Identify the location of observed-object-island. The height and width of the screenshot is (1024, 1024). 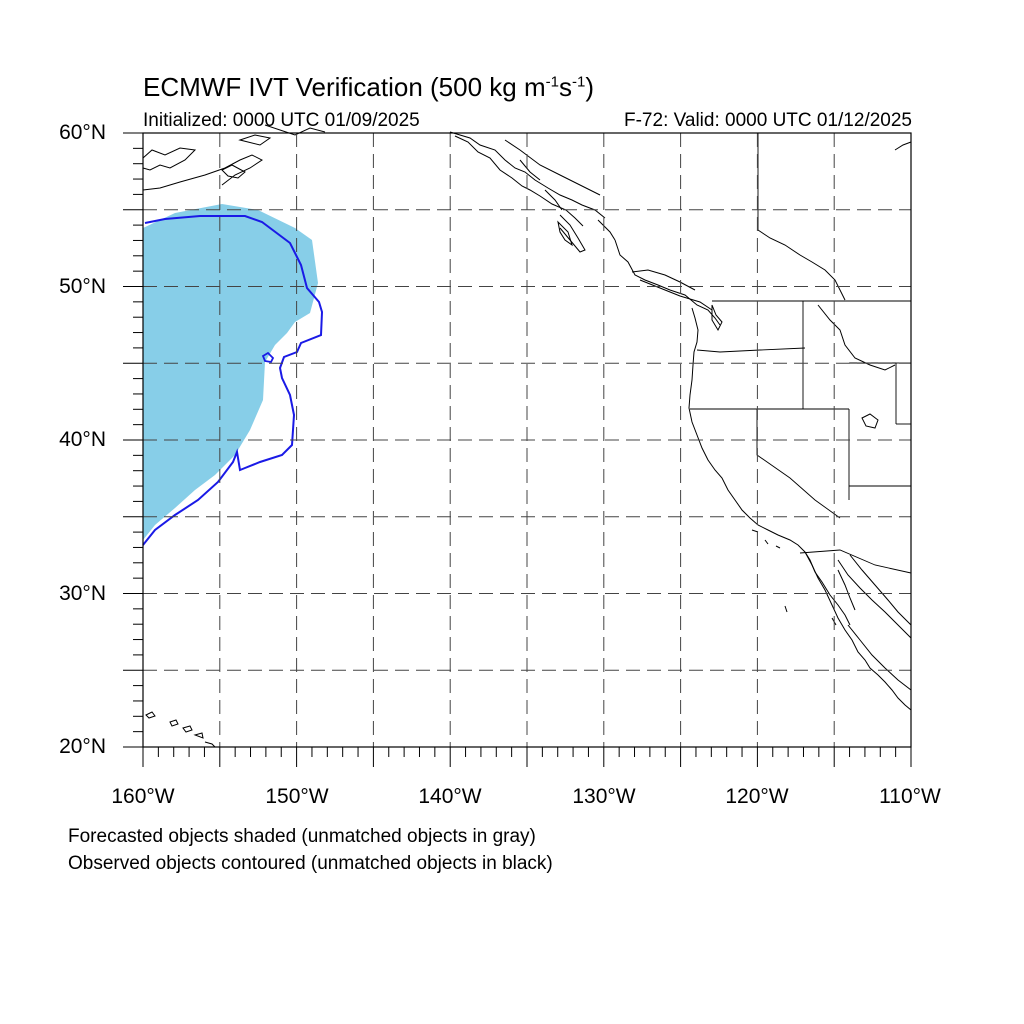
(268, 357).